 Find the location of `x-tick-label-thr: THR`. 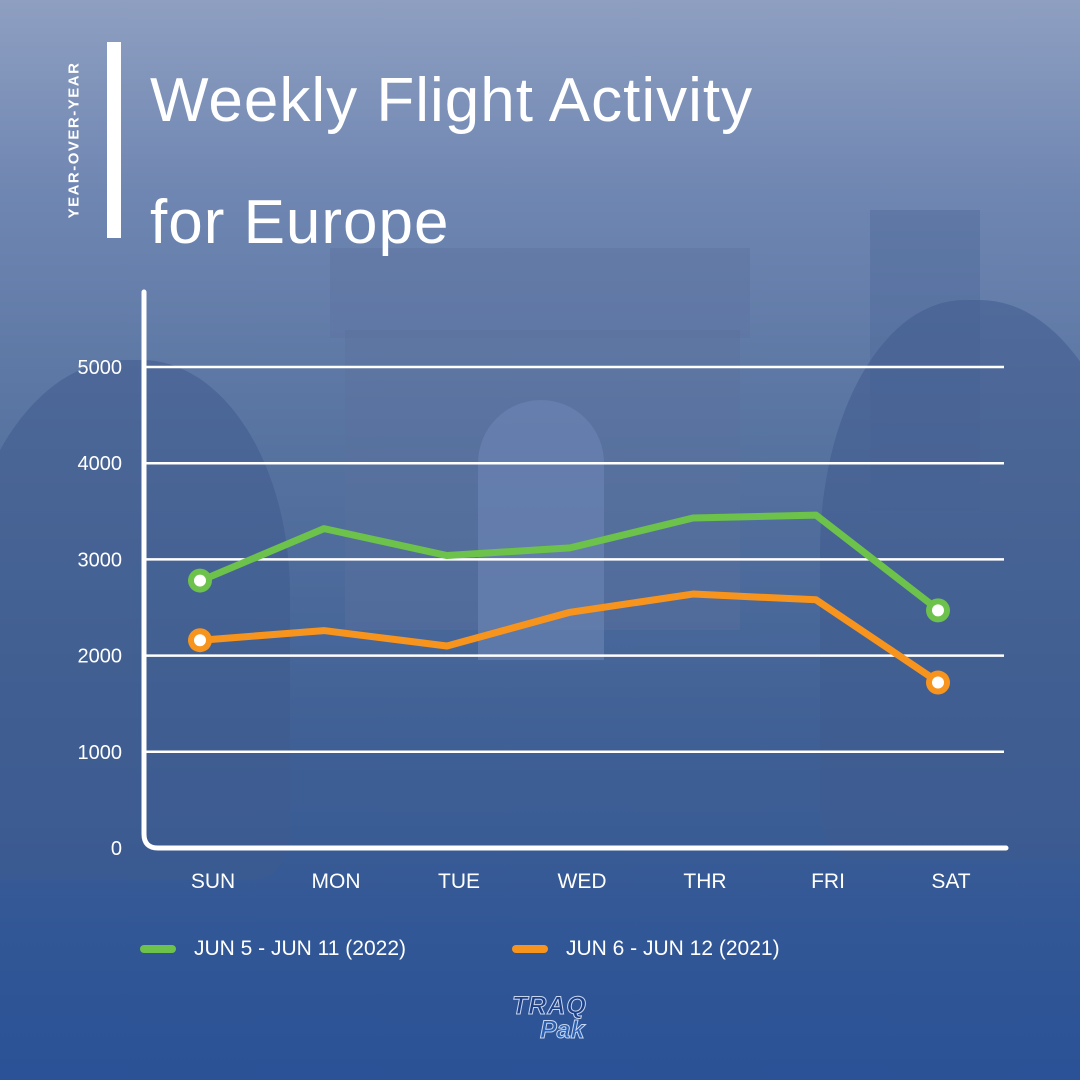

x-tick-label-thr: THR is located at coordinates (704, 881).